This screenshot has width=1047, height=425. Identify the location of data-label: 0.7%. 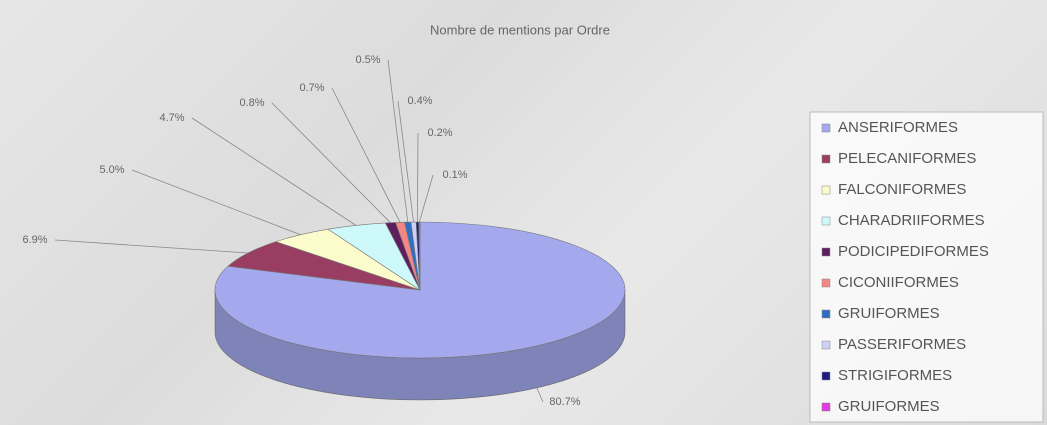
(311, 88).